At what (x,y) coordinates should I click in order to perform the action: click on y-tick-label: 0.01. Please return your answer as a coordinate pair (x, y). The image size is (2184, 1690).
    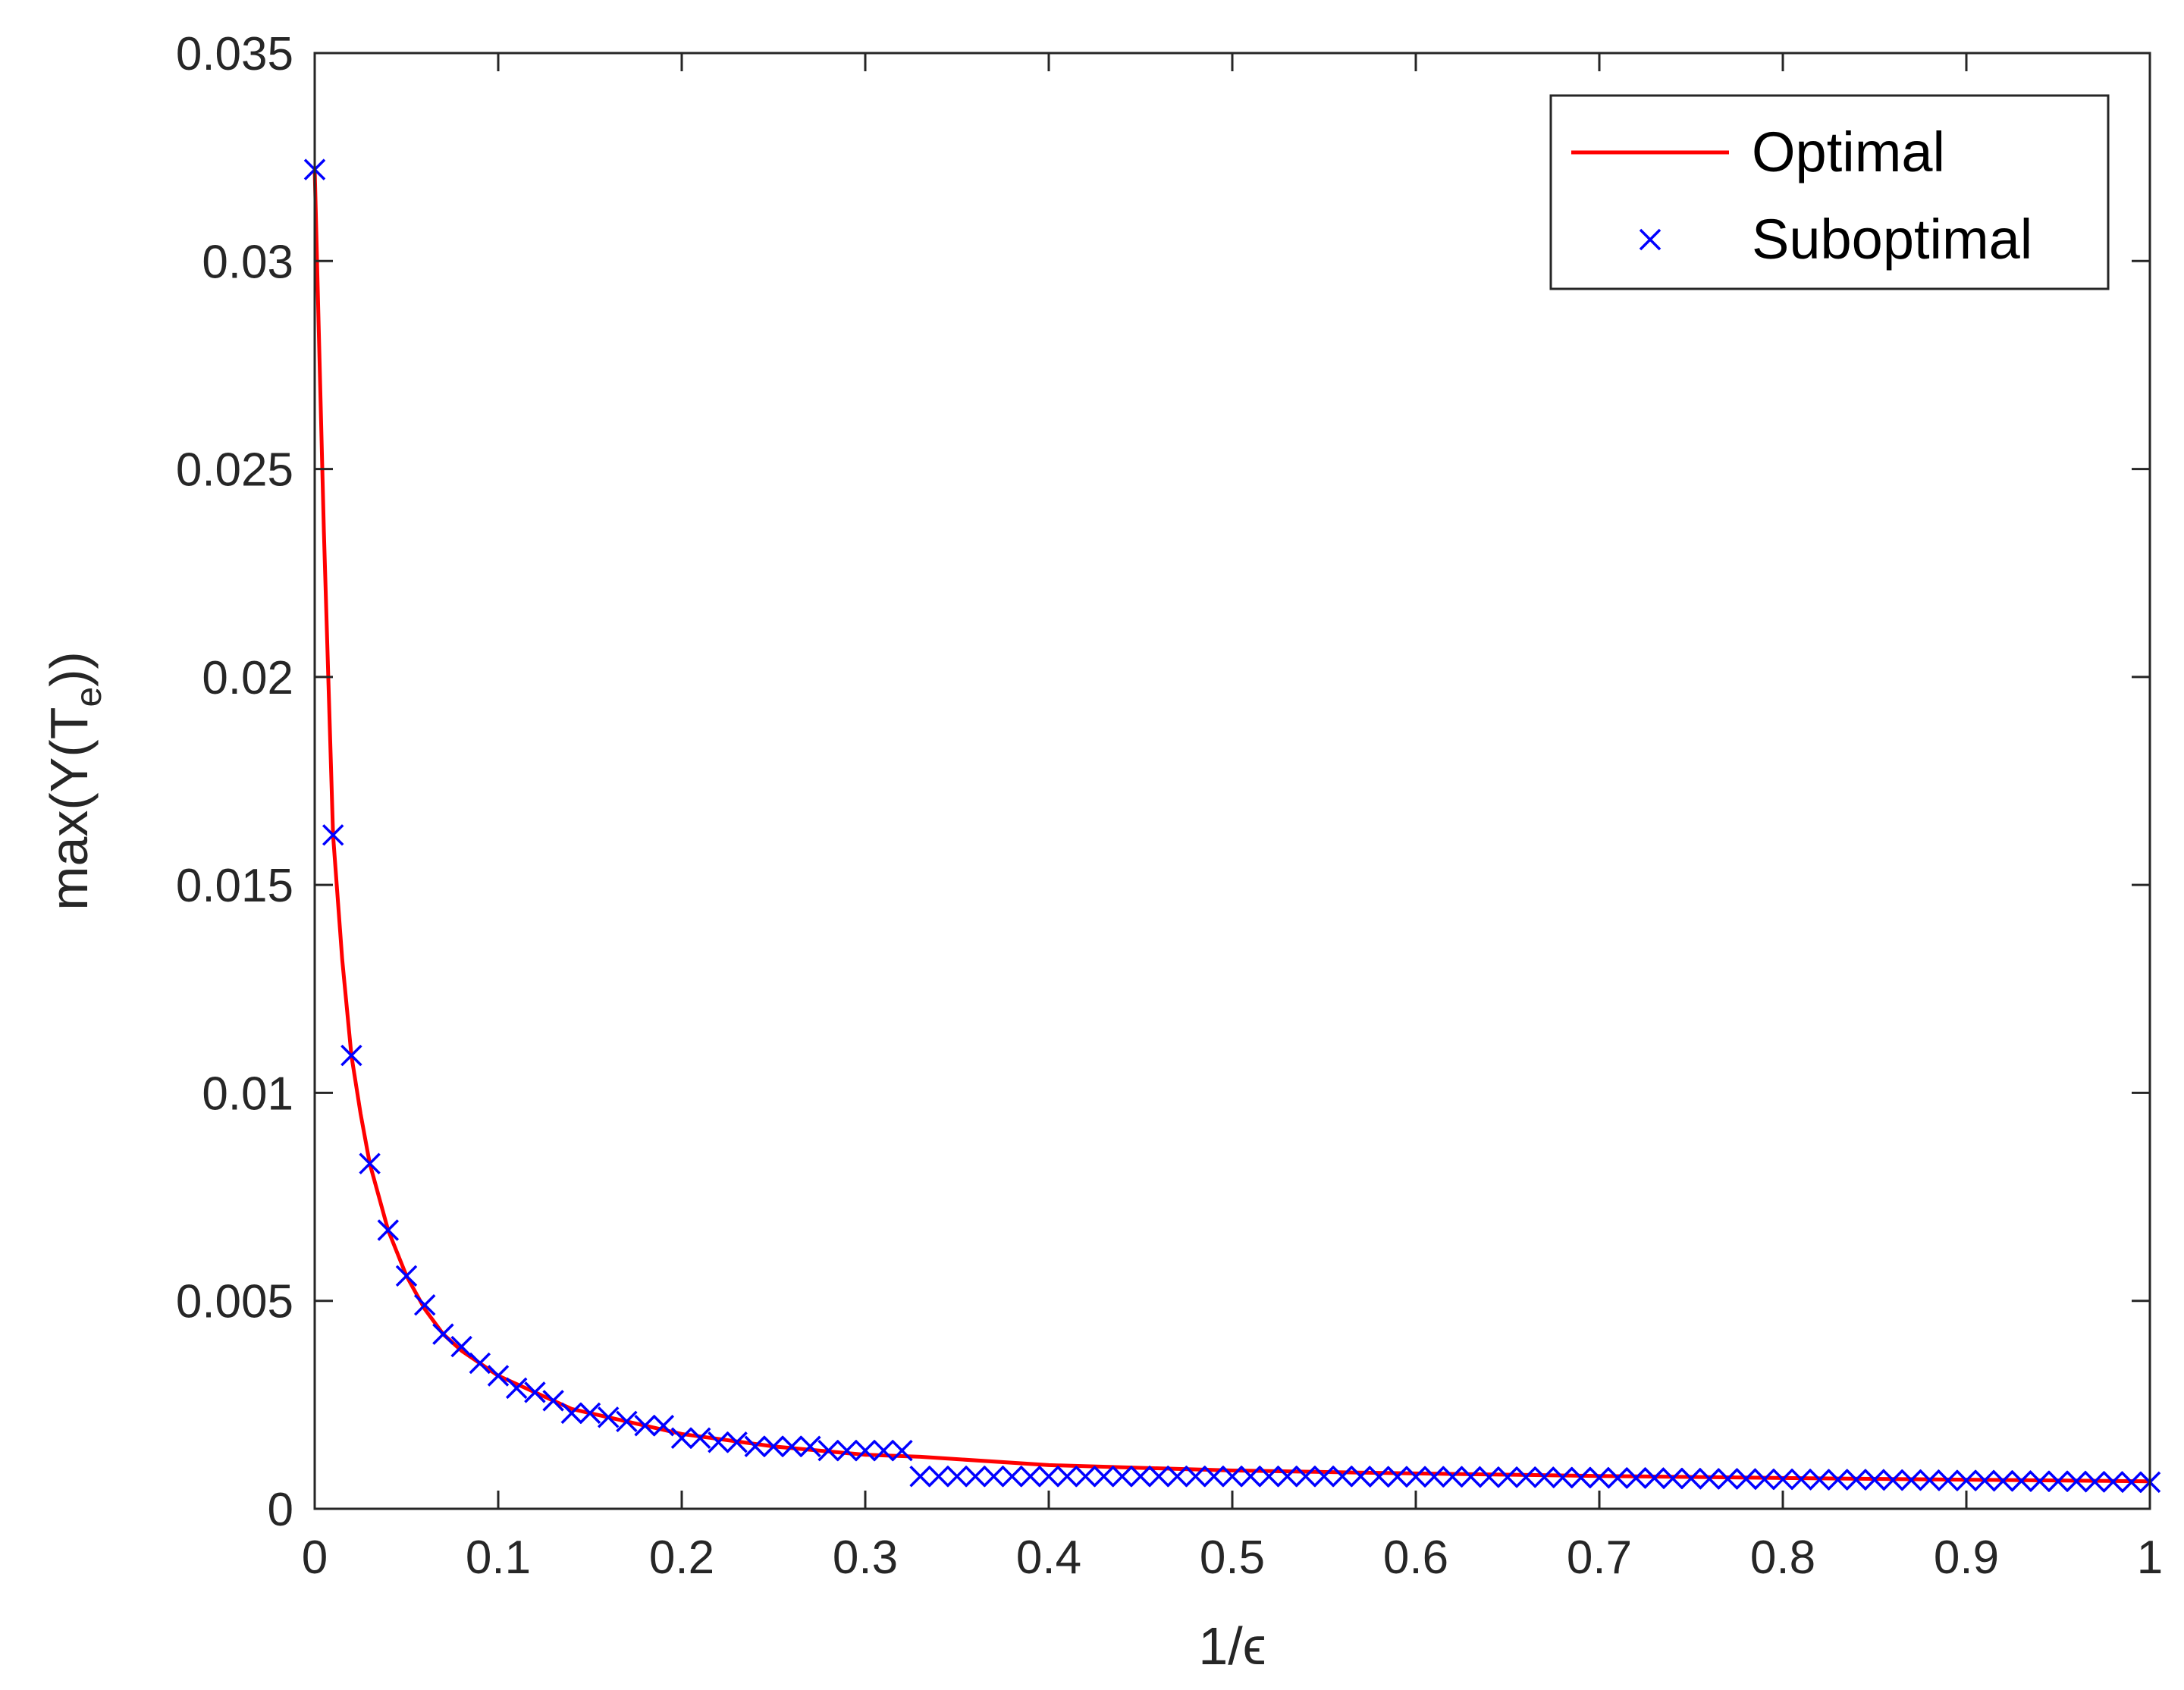
    Looking at the image, I should click on (247, 1094).